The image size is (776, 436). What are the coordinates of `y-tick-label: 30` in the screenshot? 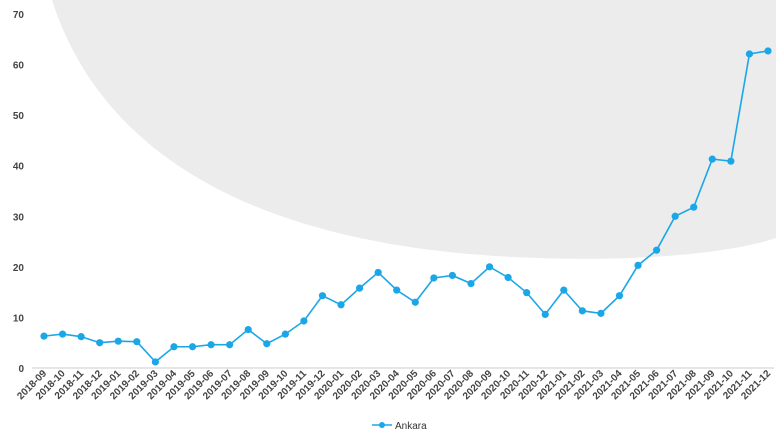 It's located at (19, 217).